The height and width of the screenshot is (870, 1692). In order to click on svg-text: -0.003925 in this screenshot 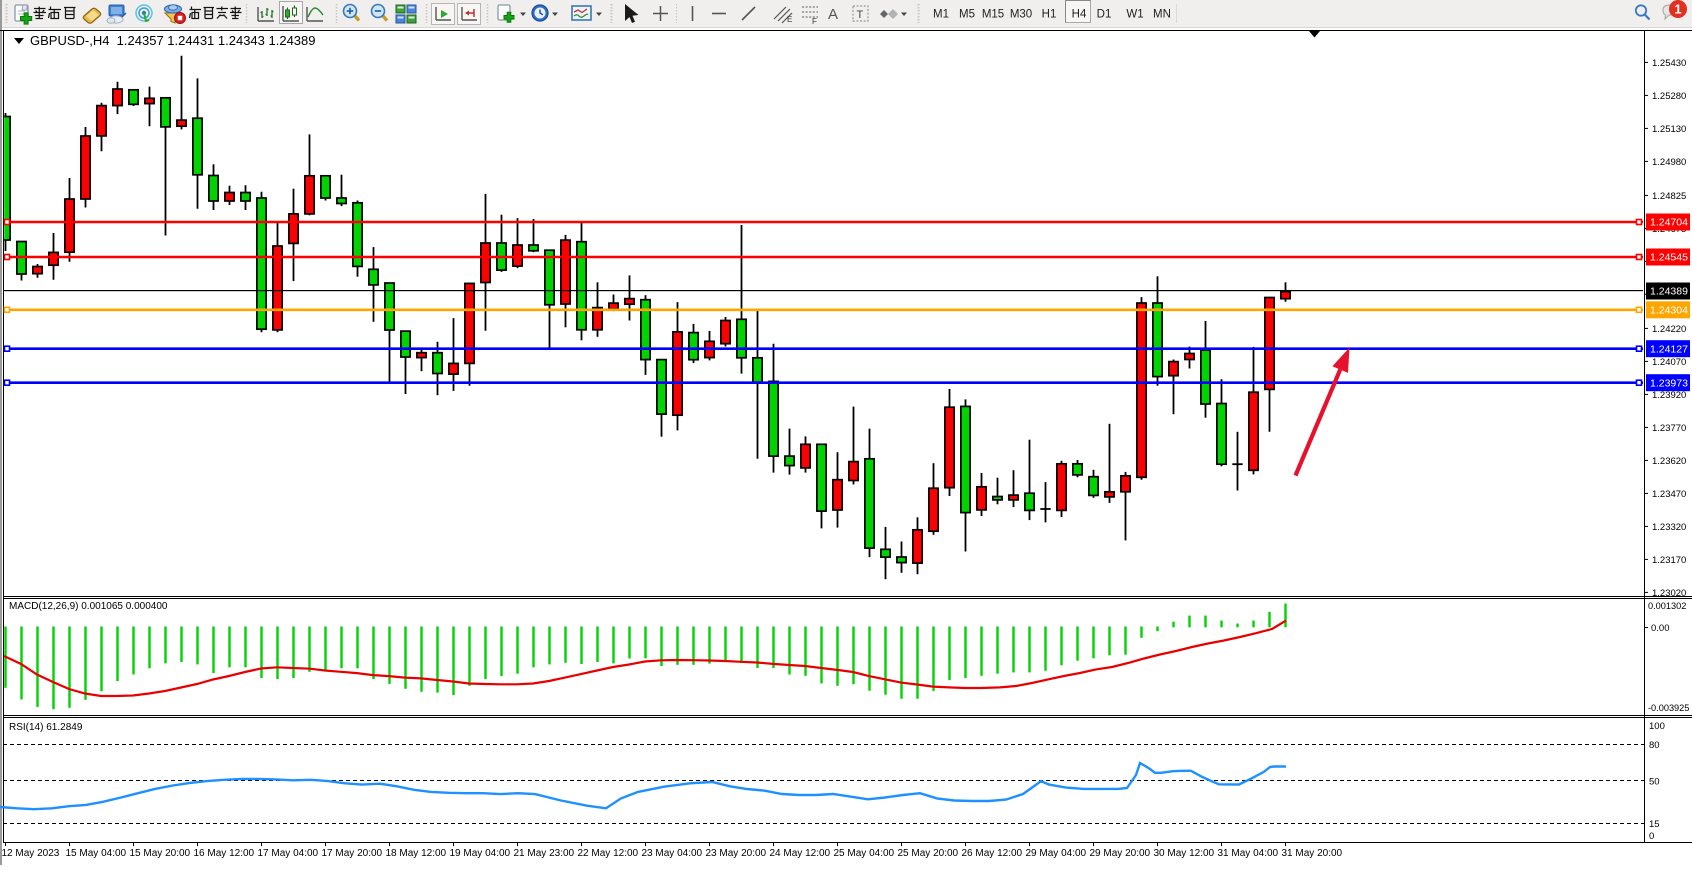, I will do `click(1668, 708)`.